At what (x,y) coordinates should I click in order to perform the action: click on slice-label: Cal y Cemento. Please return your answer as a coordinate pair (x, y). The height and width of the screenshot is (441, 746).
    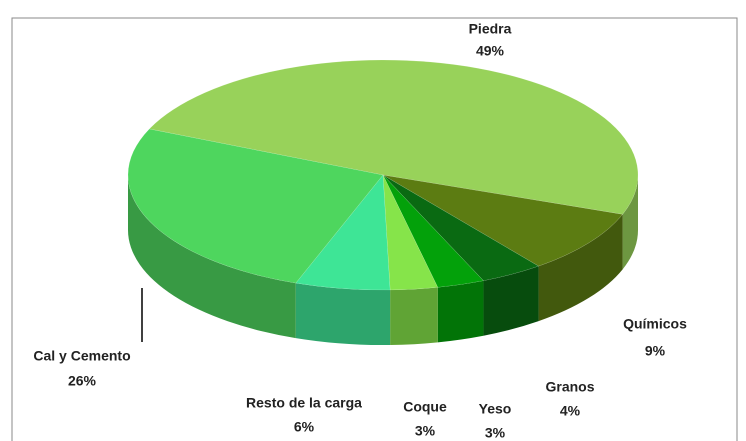
    Looking at the image, I should click on (81, 356).